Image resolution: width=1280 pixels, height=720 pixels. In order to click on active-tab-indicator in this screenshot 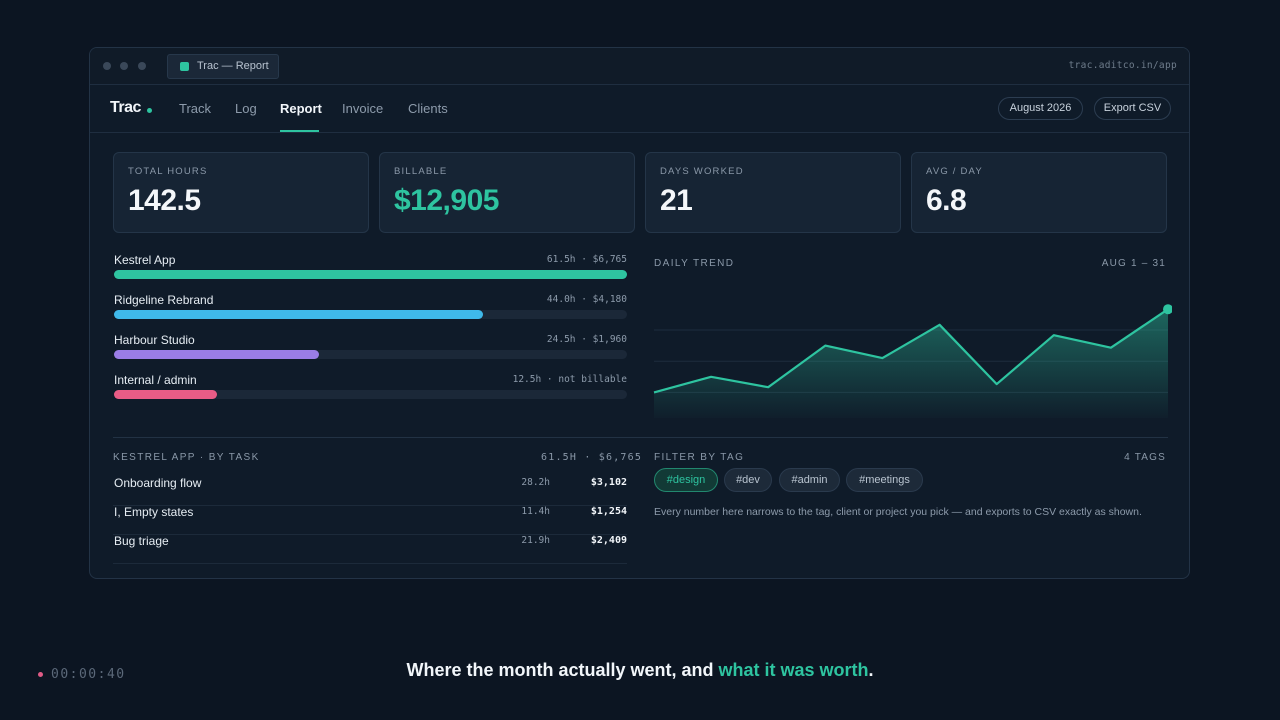, I will do `click(299, 131)`.